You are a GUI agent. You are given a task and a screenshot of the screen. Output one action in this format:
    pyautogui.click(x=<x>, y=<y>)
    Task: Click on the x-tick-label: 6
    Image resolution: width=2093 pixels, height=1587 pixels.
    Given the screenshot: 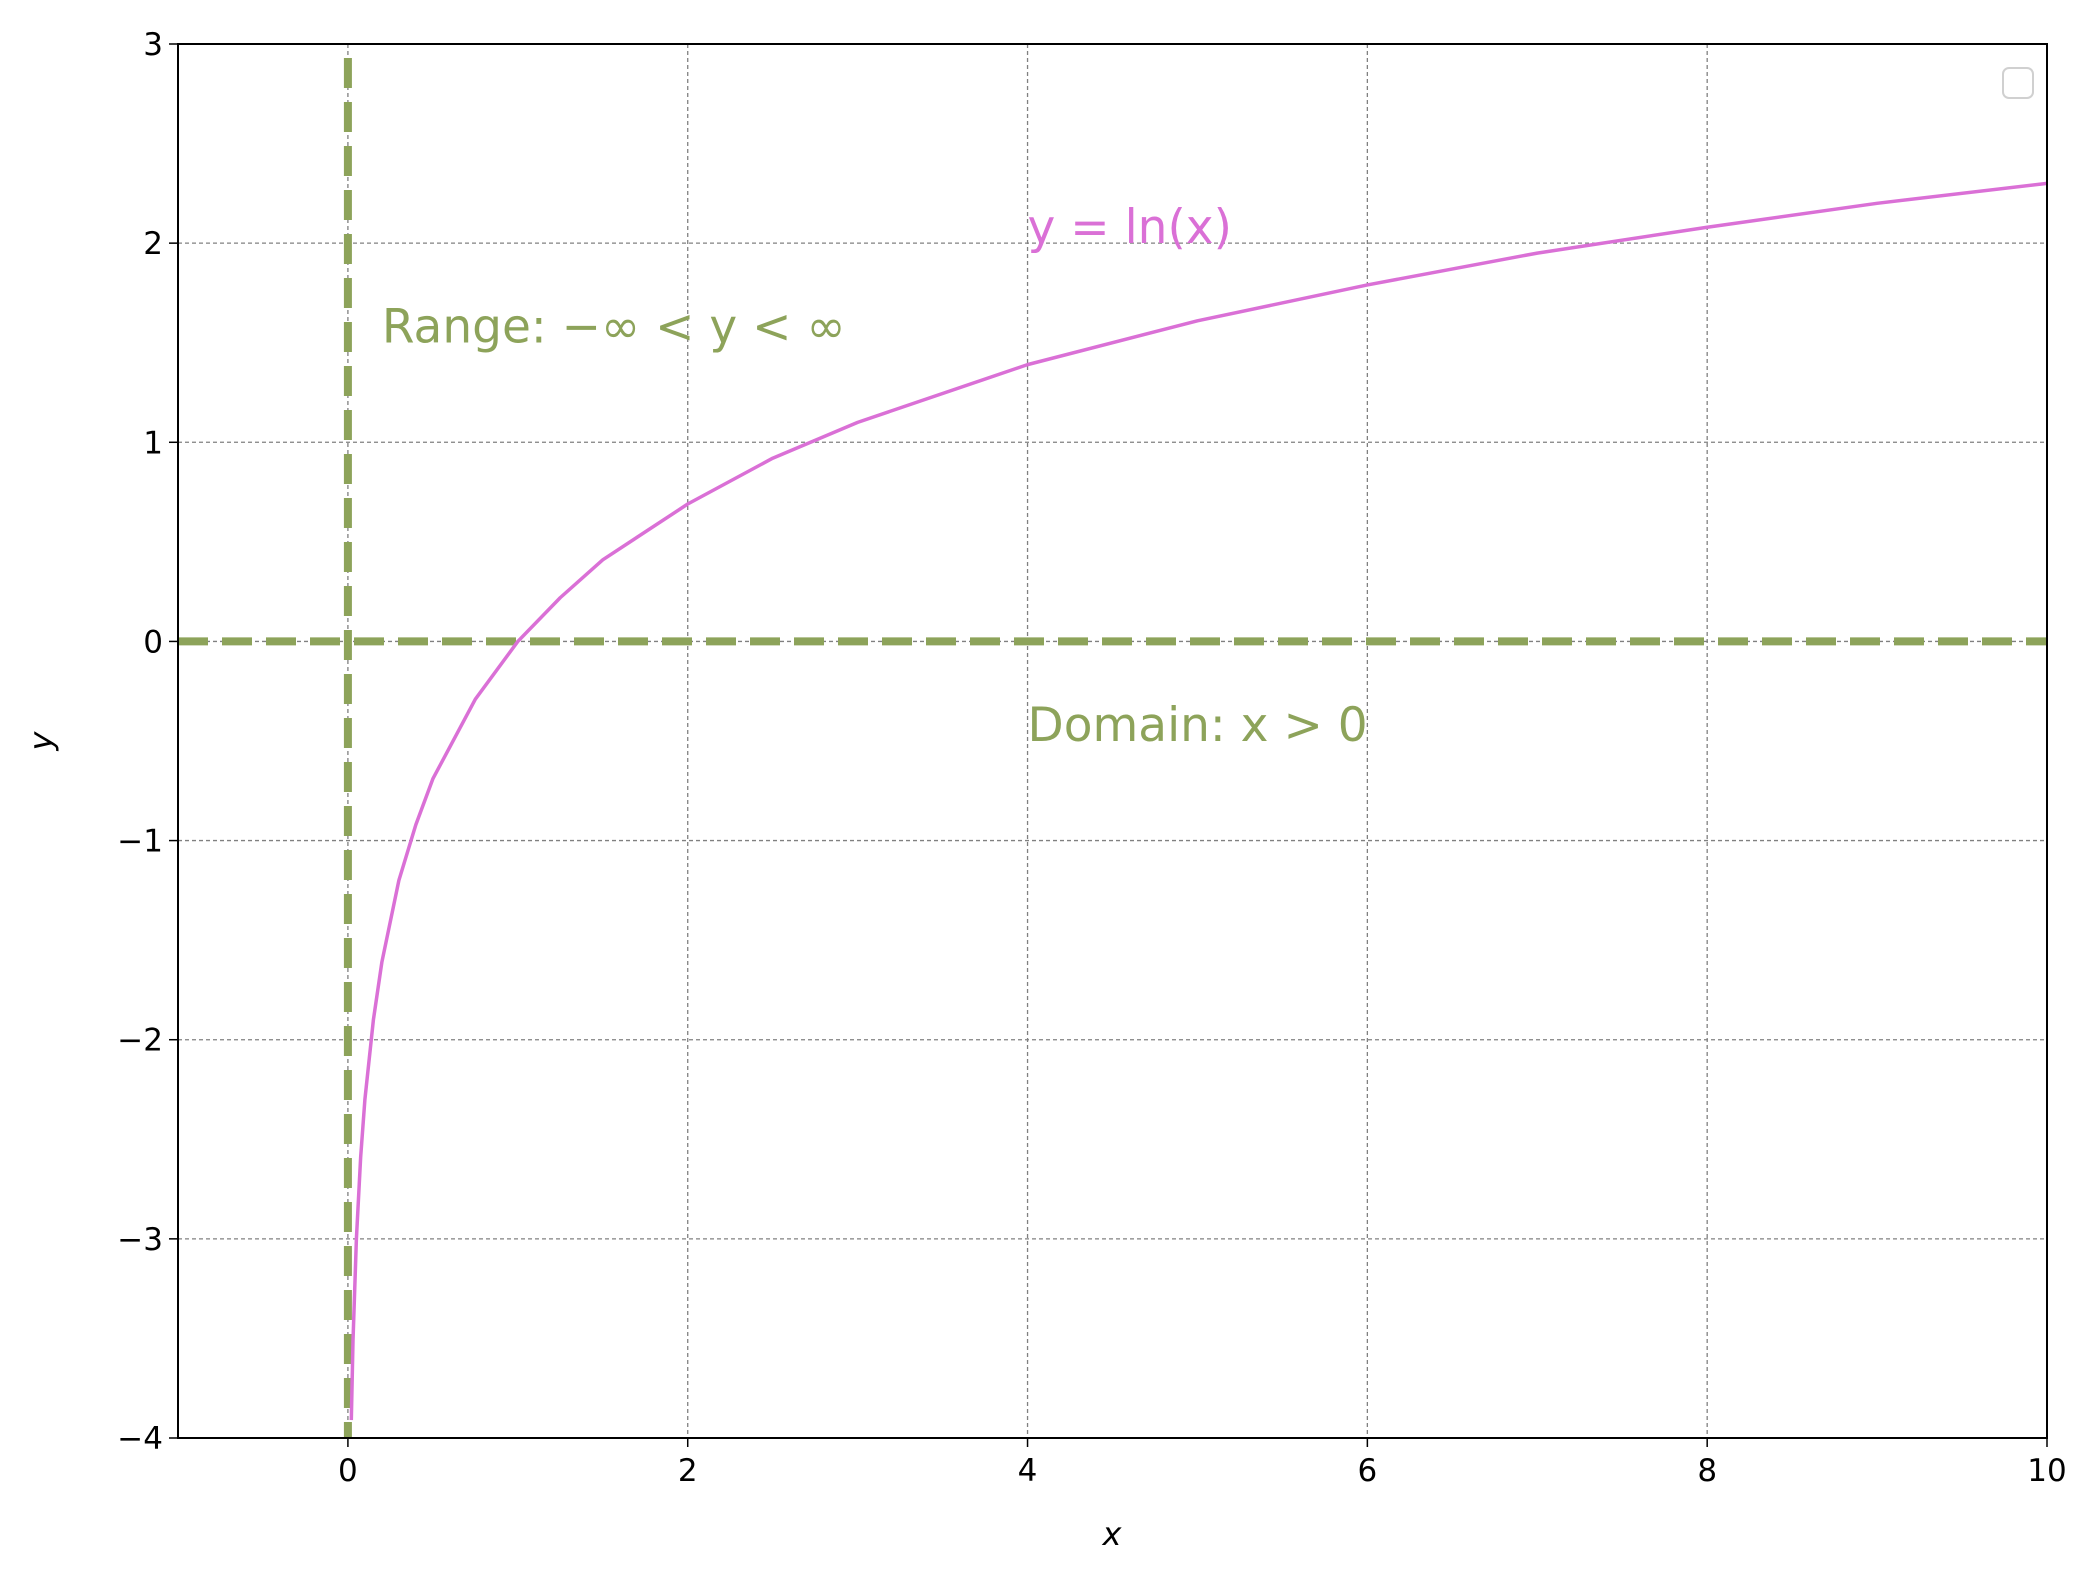 What is the action you would take?
    pyautogui.click(x=1367, y=1471)
    